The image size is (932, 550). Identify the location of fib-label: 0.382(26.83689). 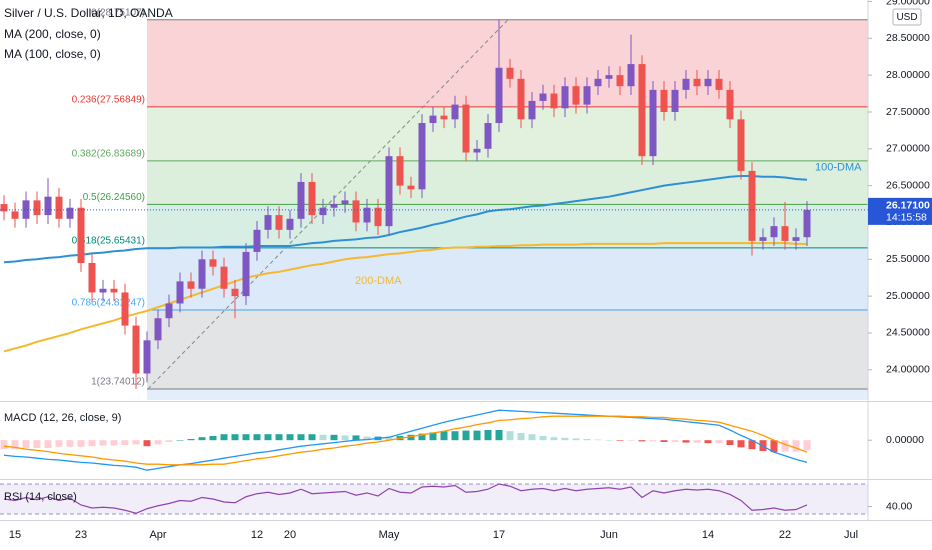
(108, 153).